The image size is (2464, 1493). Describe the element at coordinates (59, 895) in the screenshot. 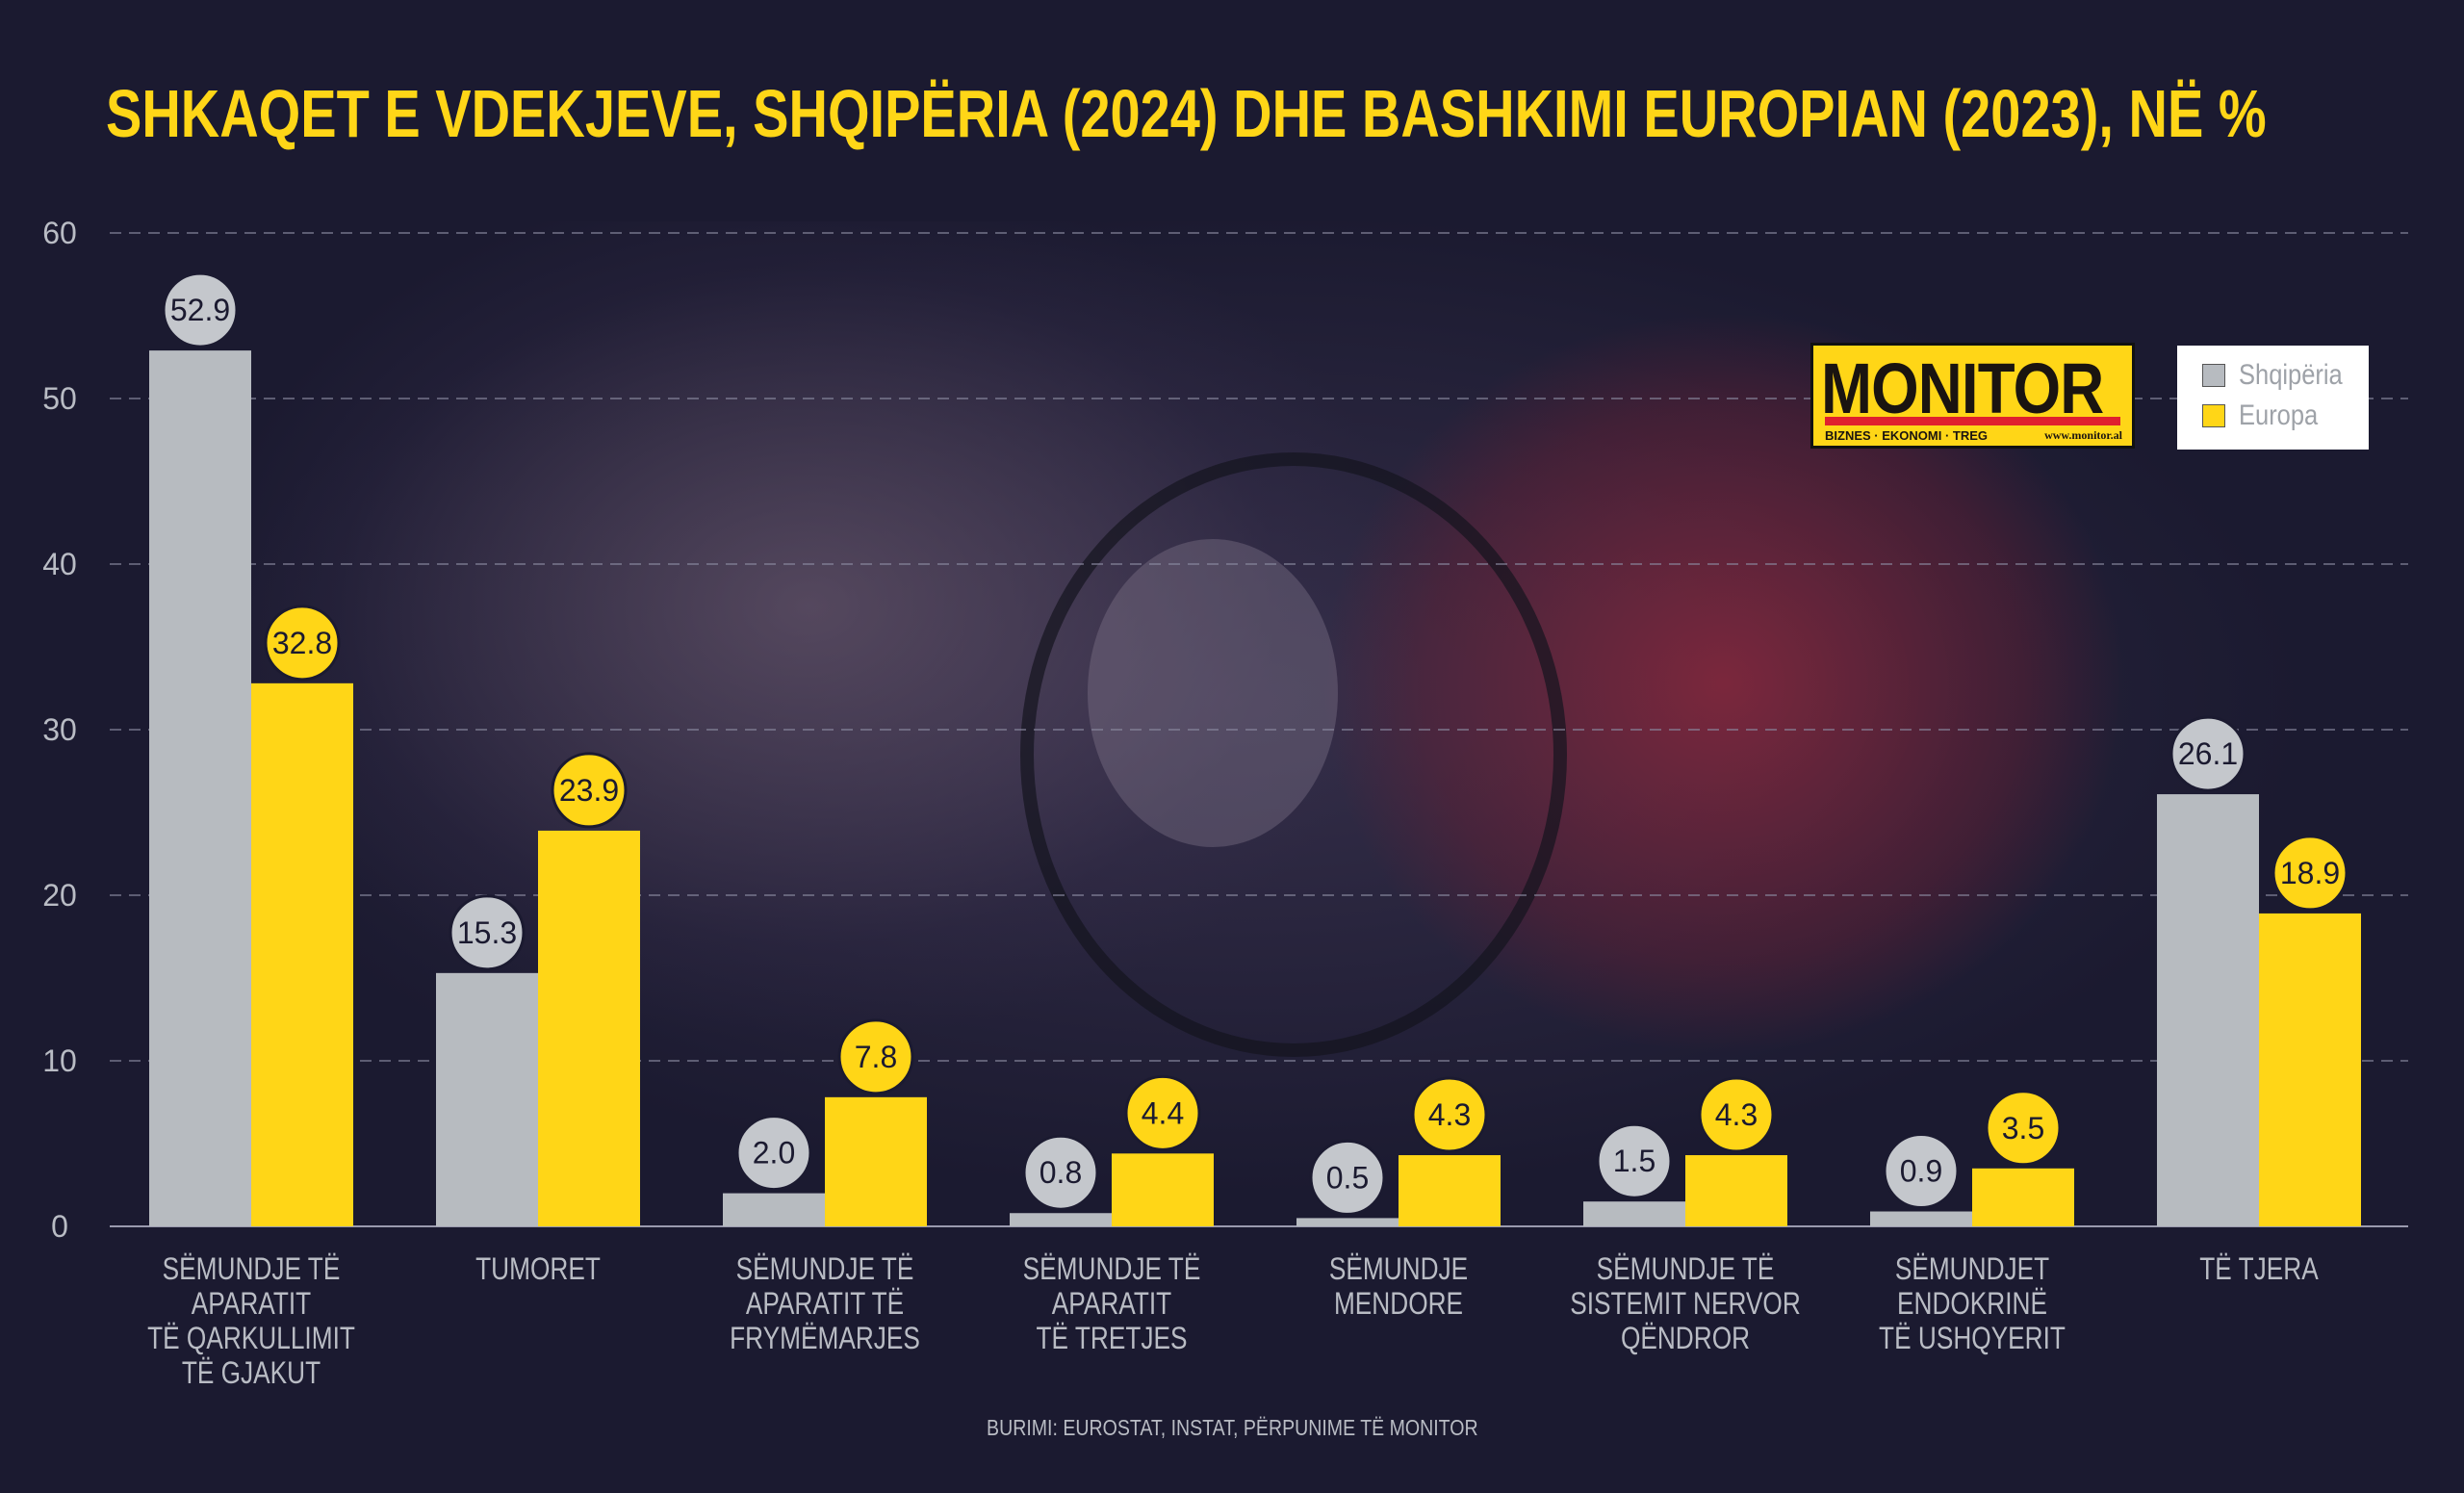

I see `y-tick-label: 20` at that location.